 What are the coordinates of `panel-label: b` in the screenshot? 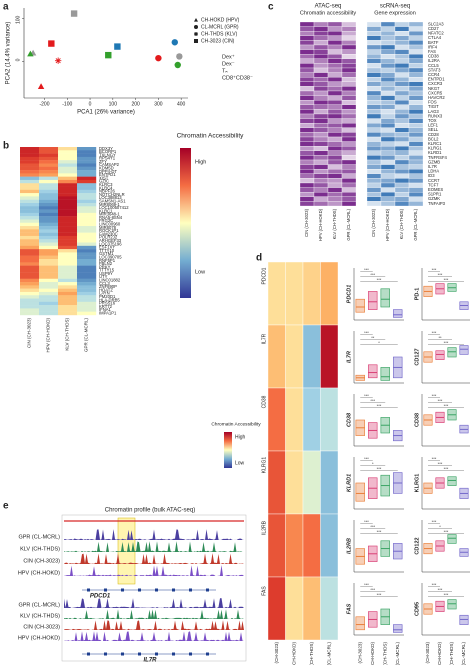 It's located at (6, 146).